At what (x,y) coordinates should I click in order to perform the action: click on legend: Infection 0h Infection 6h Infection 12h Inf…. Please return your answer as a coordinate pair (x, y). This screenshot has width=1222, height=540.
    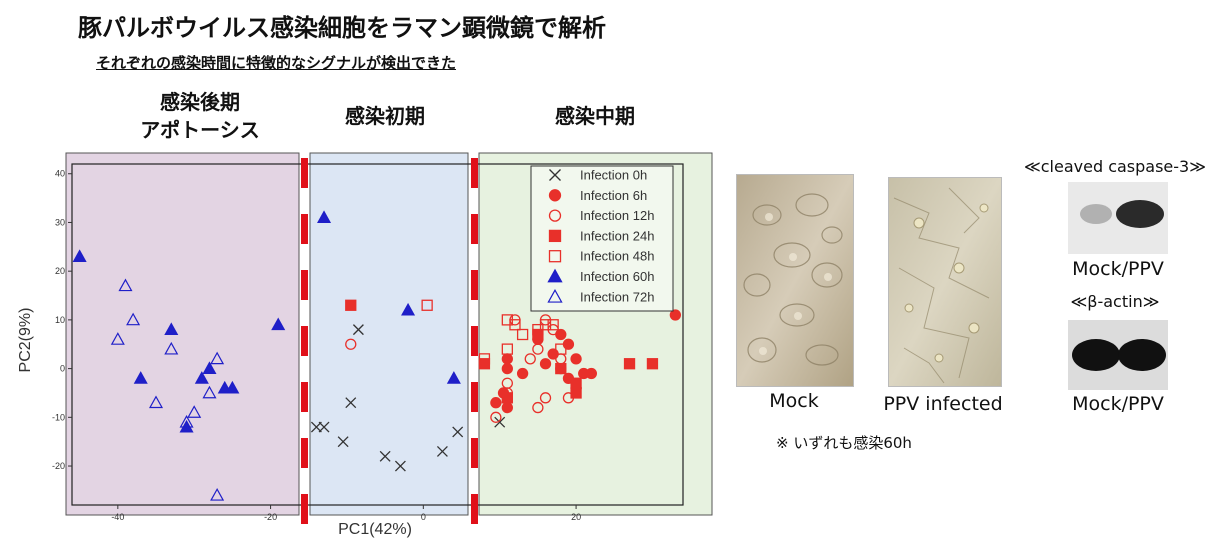
    Looking at the image, I should click on (602, 238).